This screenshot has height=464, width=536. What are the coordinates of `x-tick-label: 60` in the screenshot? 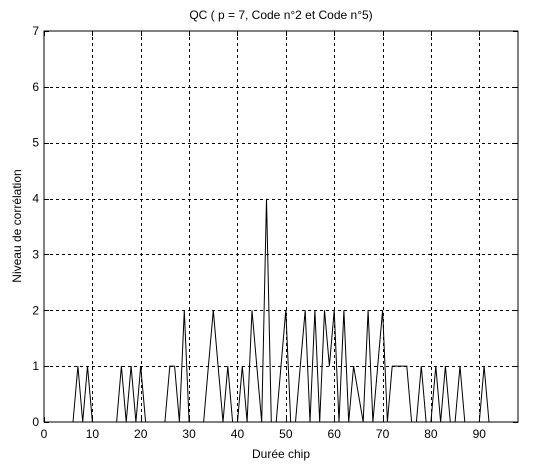 It's located at (335, 434).